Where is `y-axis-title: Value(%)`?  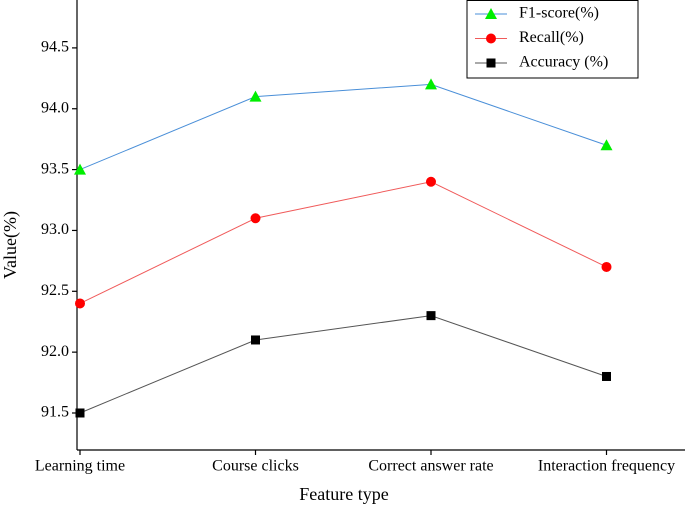 y-axis-title: Value(%) is located at coordinates (10, 245).